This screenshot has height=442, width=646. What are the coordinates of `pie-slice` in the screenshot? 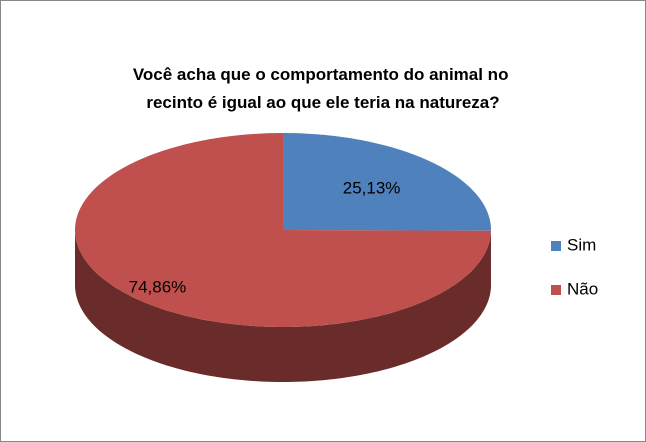 It's located at (387, 182).